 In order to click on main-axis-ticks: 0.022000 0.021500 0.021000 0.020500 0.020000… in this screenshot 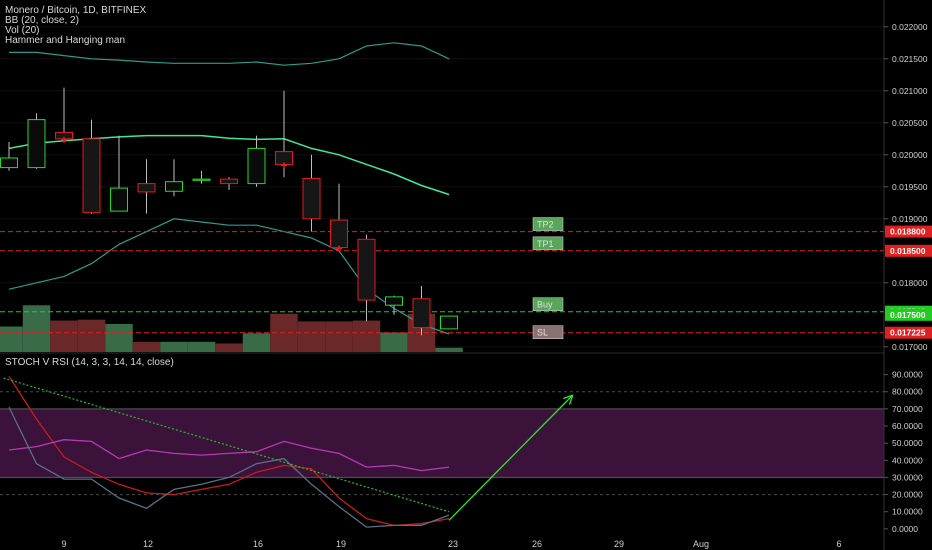, I will do `click(906, 187)`.